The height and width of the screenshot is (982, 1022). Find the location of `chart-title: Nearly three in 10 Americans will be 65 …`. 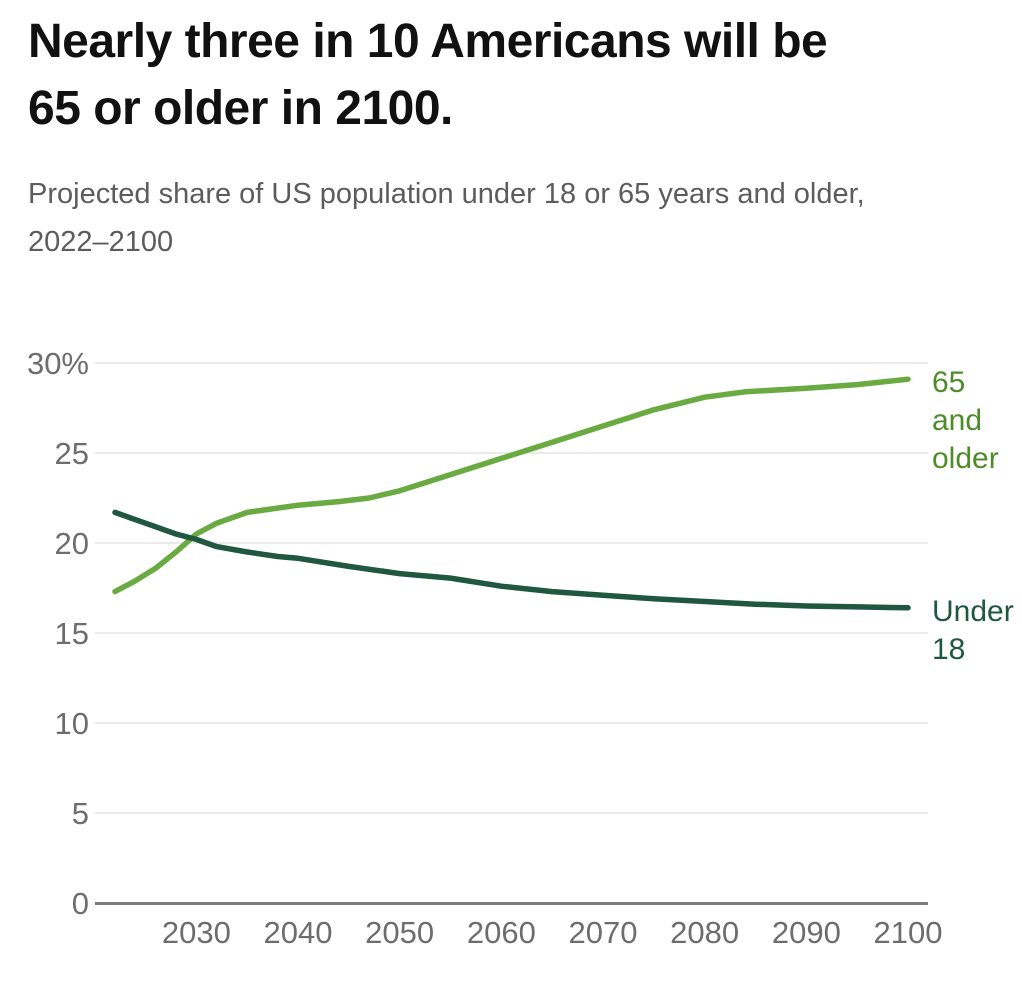

chart-title: Nearly three in 10 Americans will be 65 … is located at coordinates (520, 75).